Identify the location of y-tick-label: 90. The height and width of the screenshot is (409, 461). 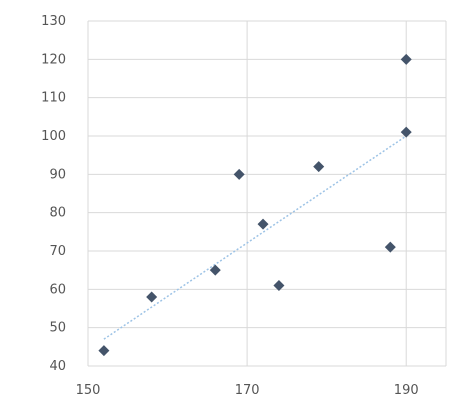
(57, 174).